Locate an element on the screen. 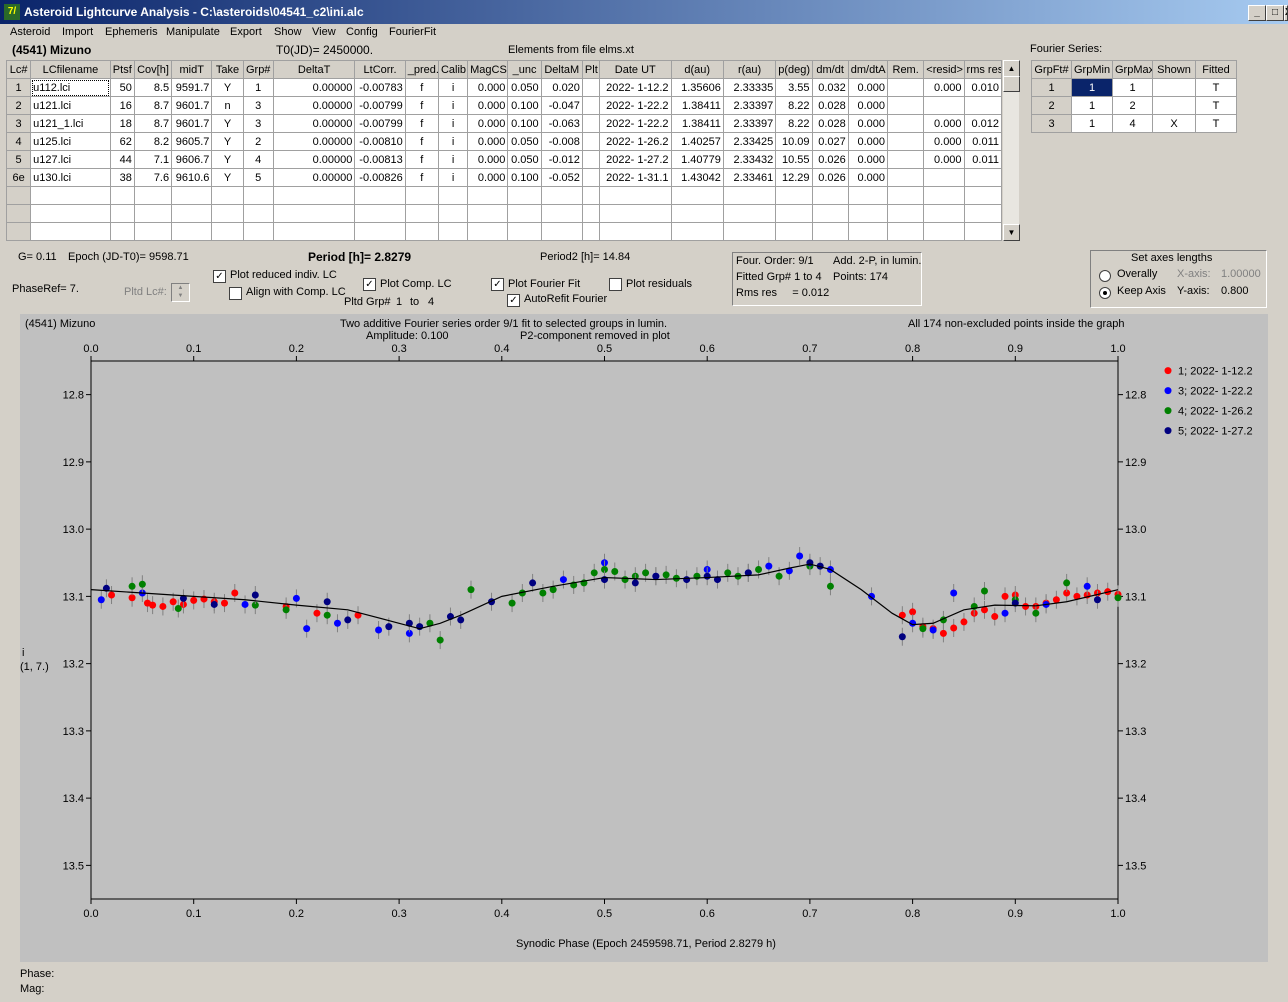  column-header: Shown is located at coordinates (1174, 69).